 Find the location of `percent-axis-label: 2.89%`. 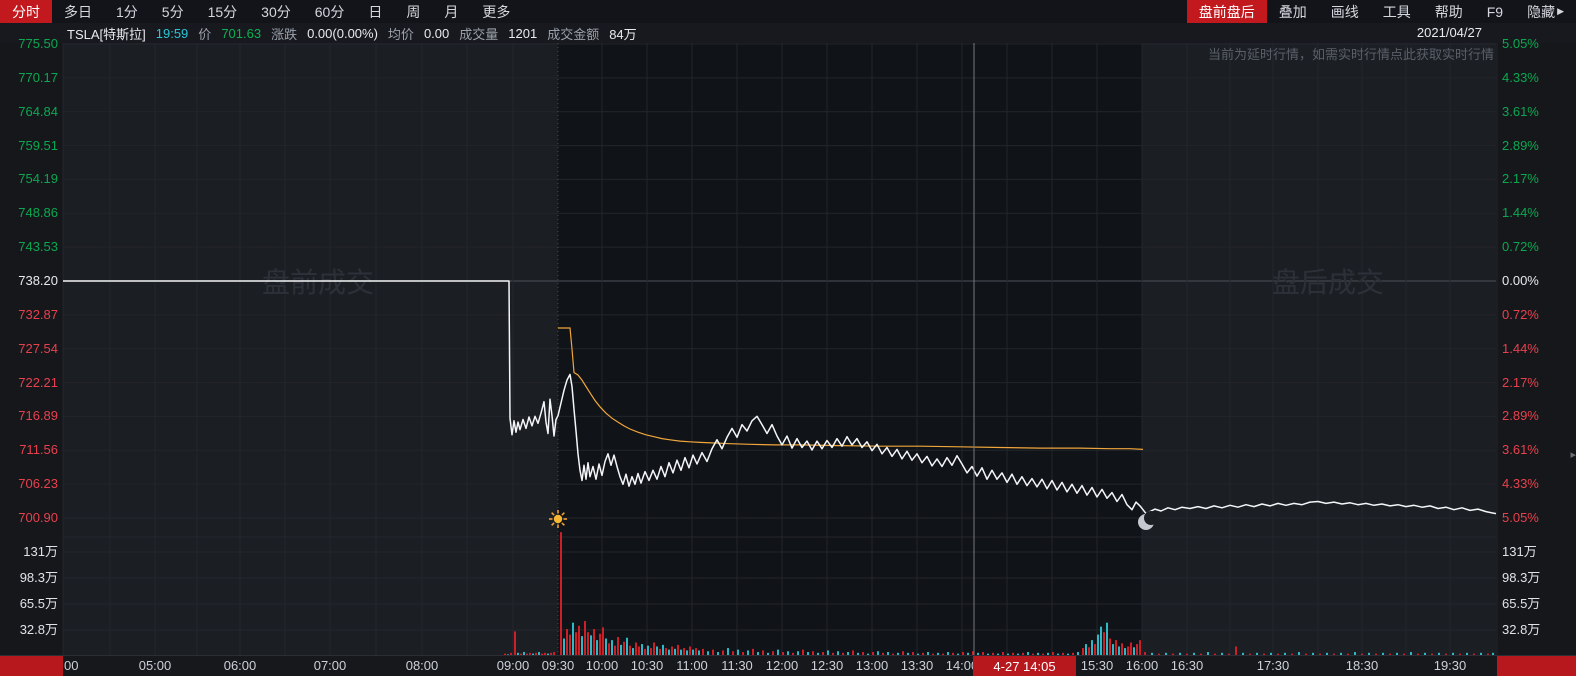

percent-axis-label: 2.89% is located at coordinates (1520, 145).